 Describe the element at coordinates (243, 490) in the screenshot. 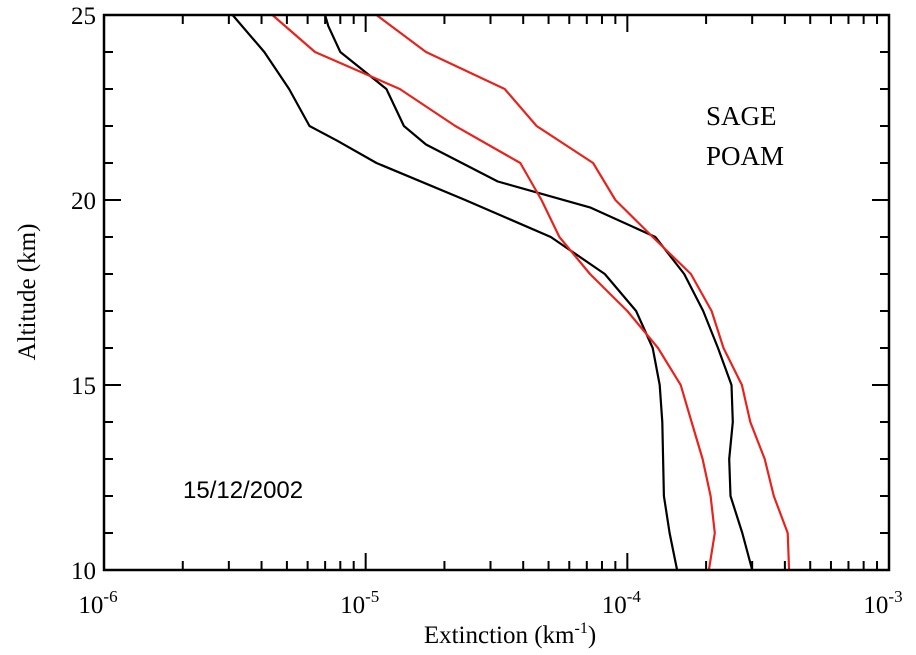

I see `date-annotation: 15/12/2002` at that location.